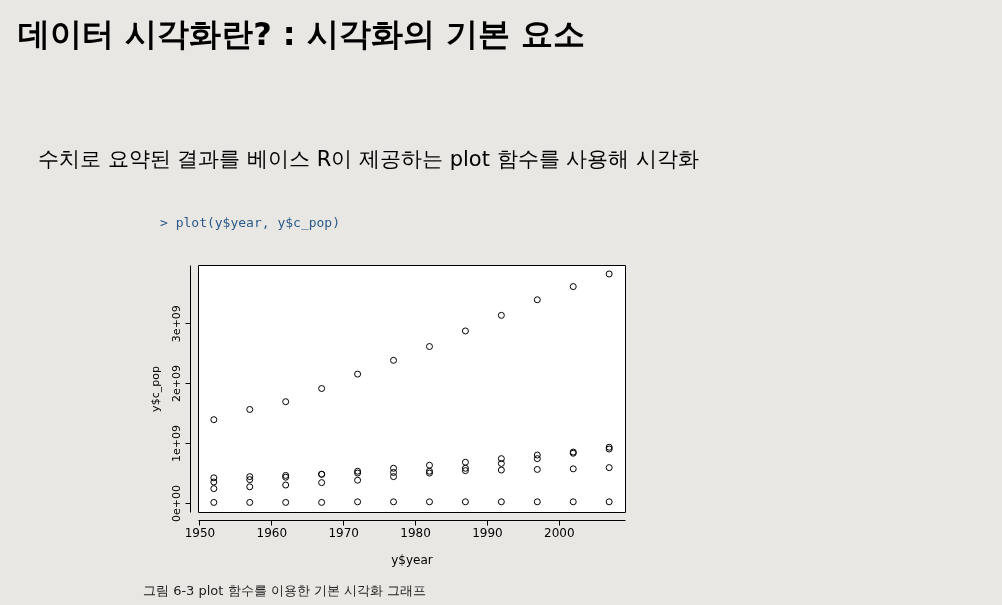 This screenshot has height=605, width=1002. What do you see at coordinates (343, 532) in the screenshot?
I see `x-tick-label: 1970` at bounding box center [343, 532].